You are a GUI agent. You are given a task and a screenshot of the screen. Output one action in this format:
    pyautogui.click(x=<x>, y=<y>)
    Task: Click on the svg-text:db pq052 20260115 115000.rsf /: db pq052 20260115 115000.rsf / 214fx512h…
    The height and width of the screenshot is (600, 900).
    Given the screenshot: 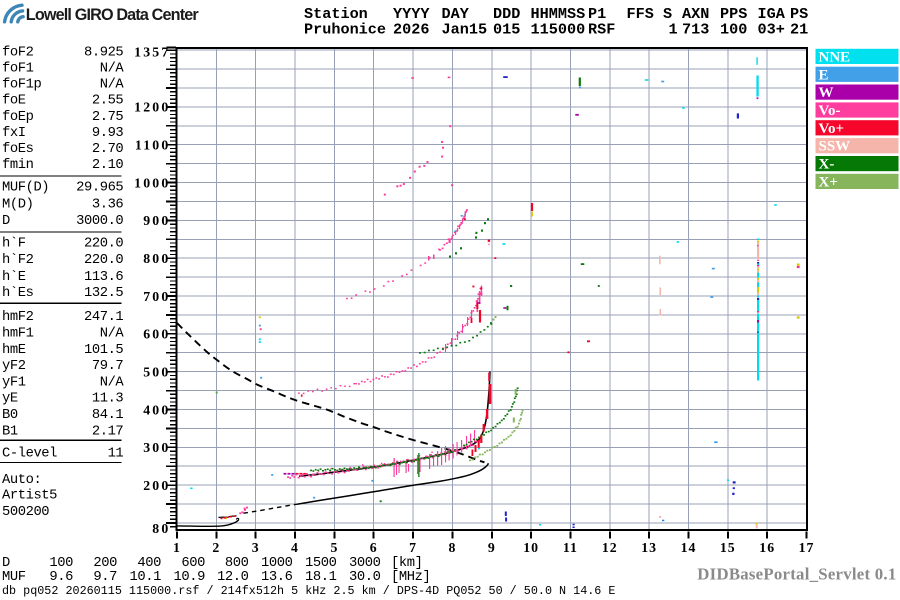 What is the action you would take?
    pyautogui.click(x=308, y=591)
    